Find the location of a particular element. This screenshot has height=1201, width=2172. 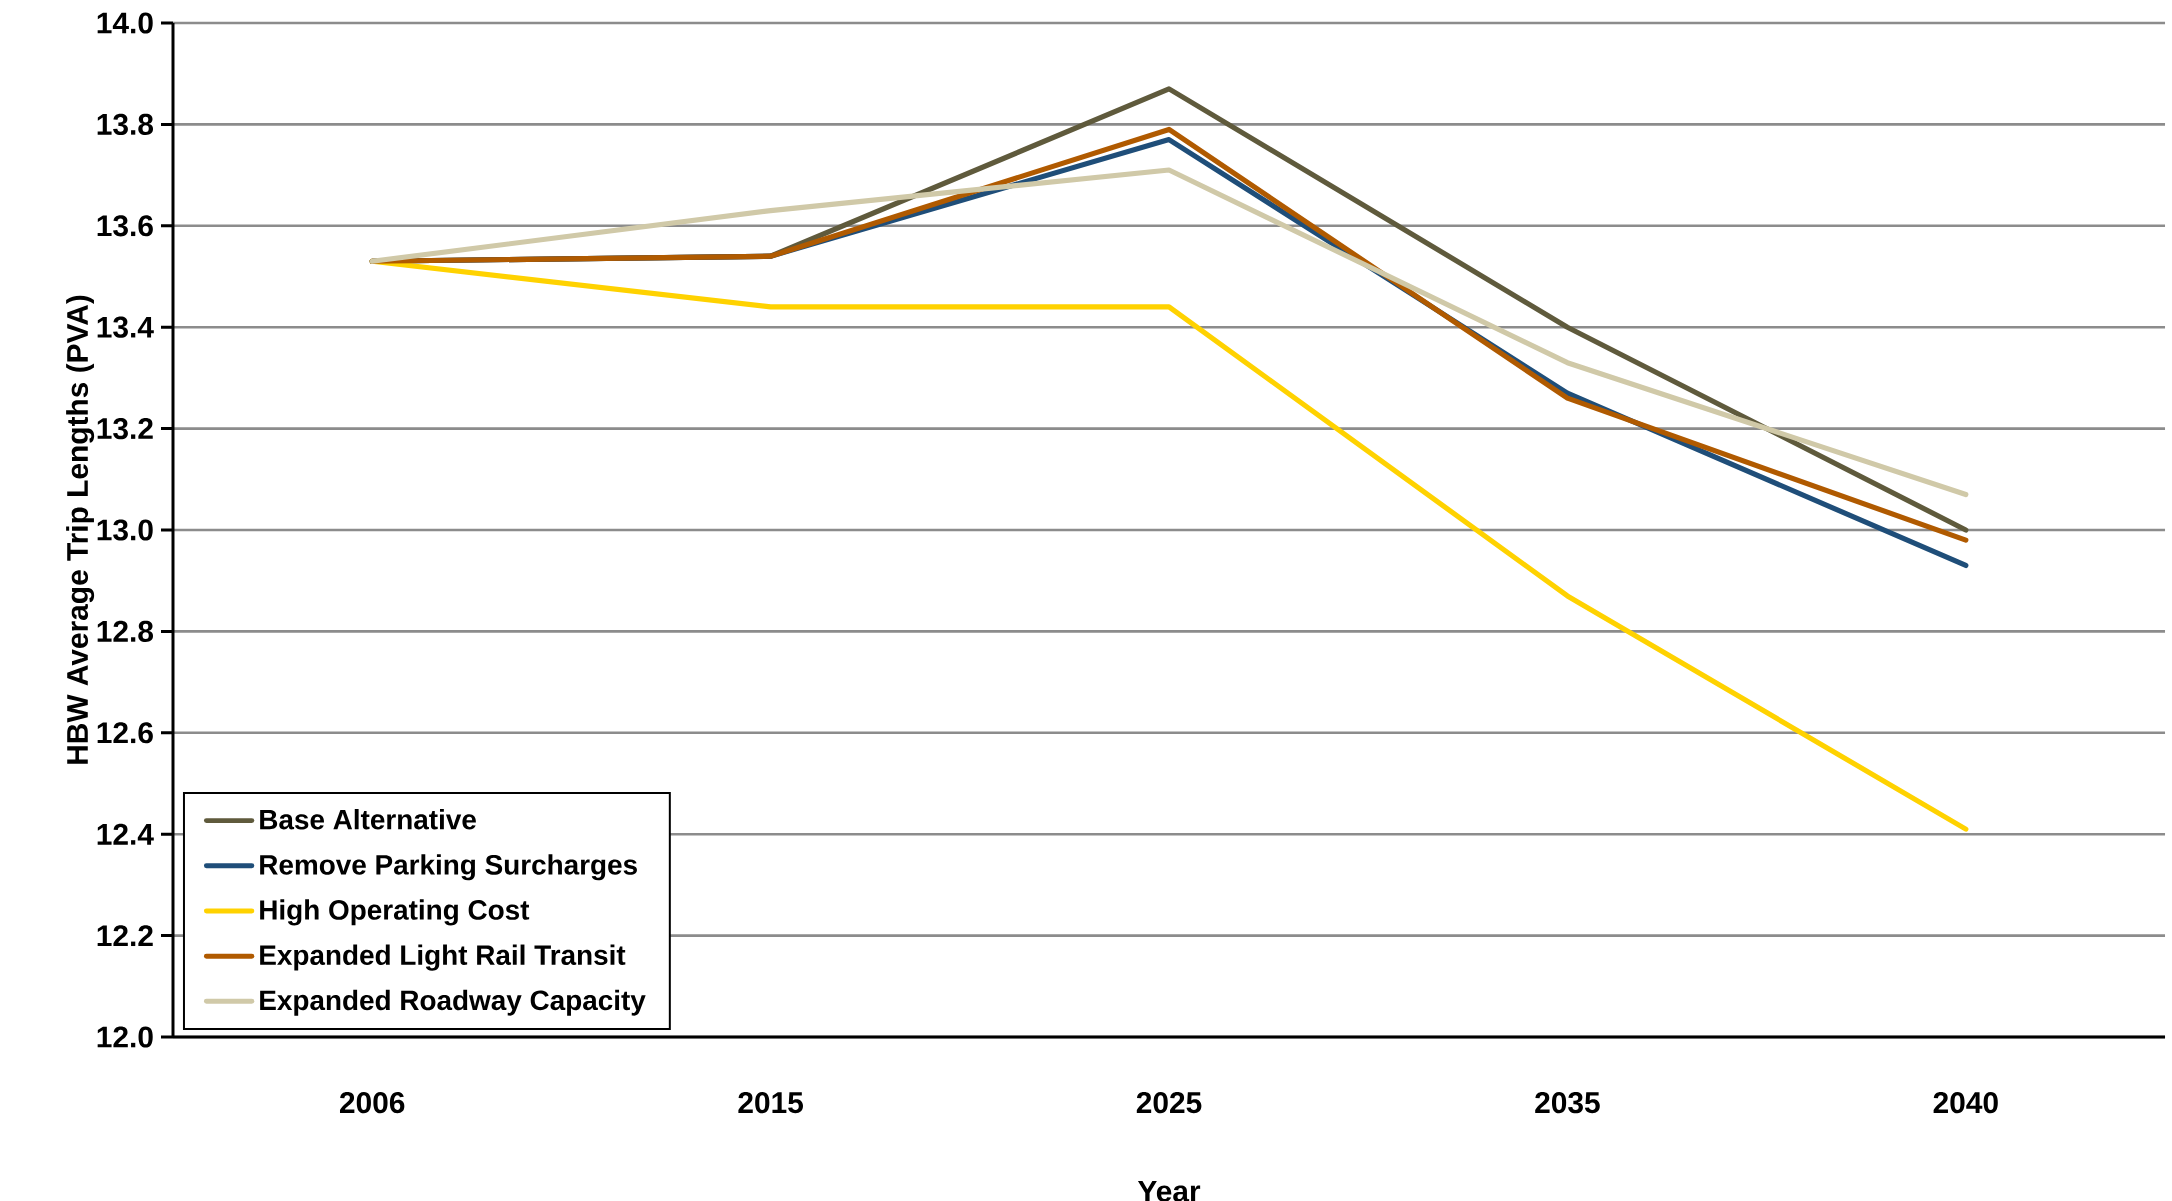

y-tick-label: 13.6 is located at coordinates (125, 226).